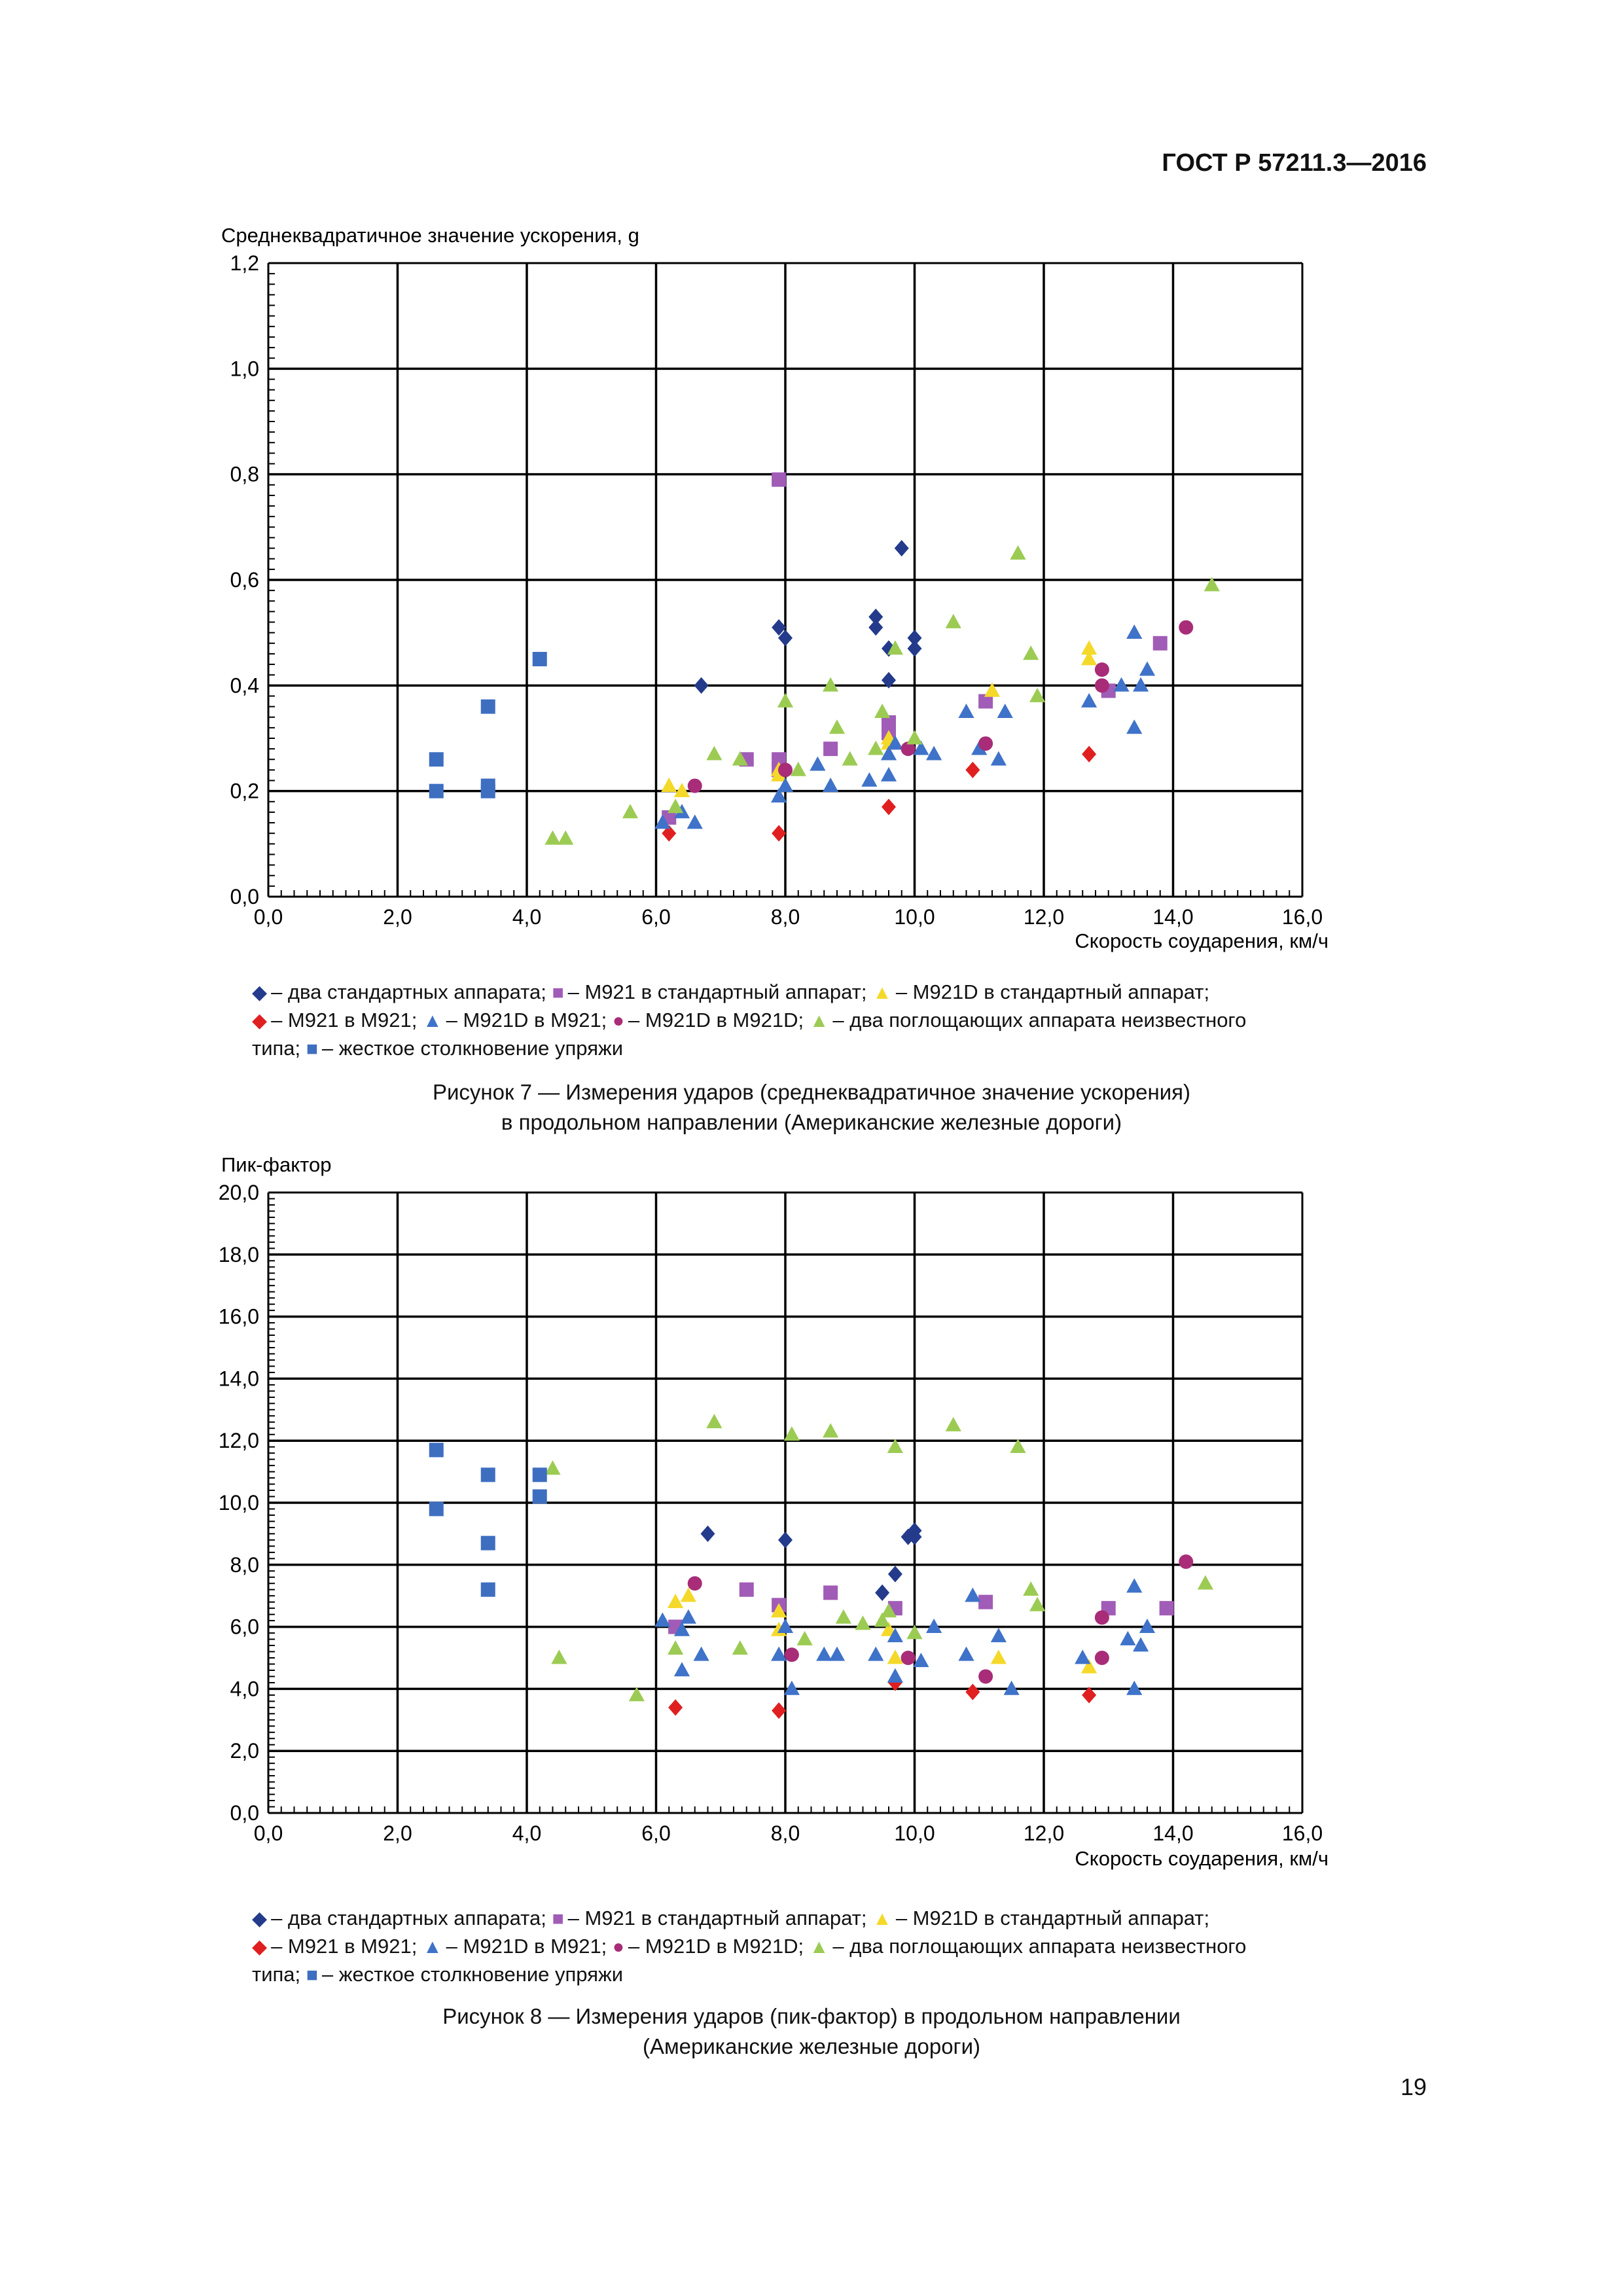 This screenshot has width=1623, height=2296. What do you see at coordinates (811, 1562) in the screenshot?
I see `series-two_std` at bounding box center [811, 1562].